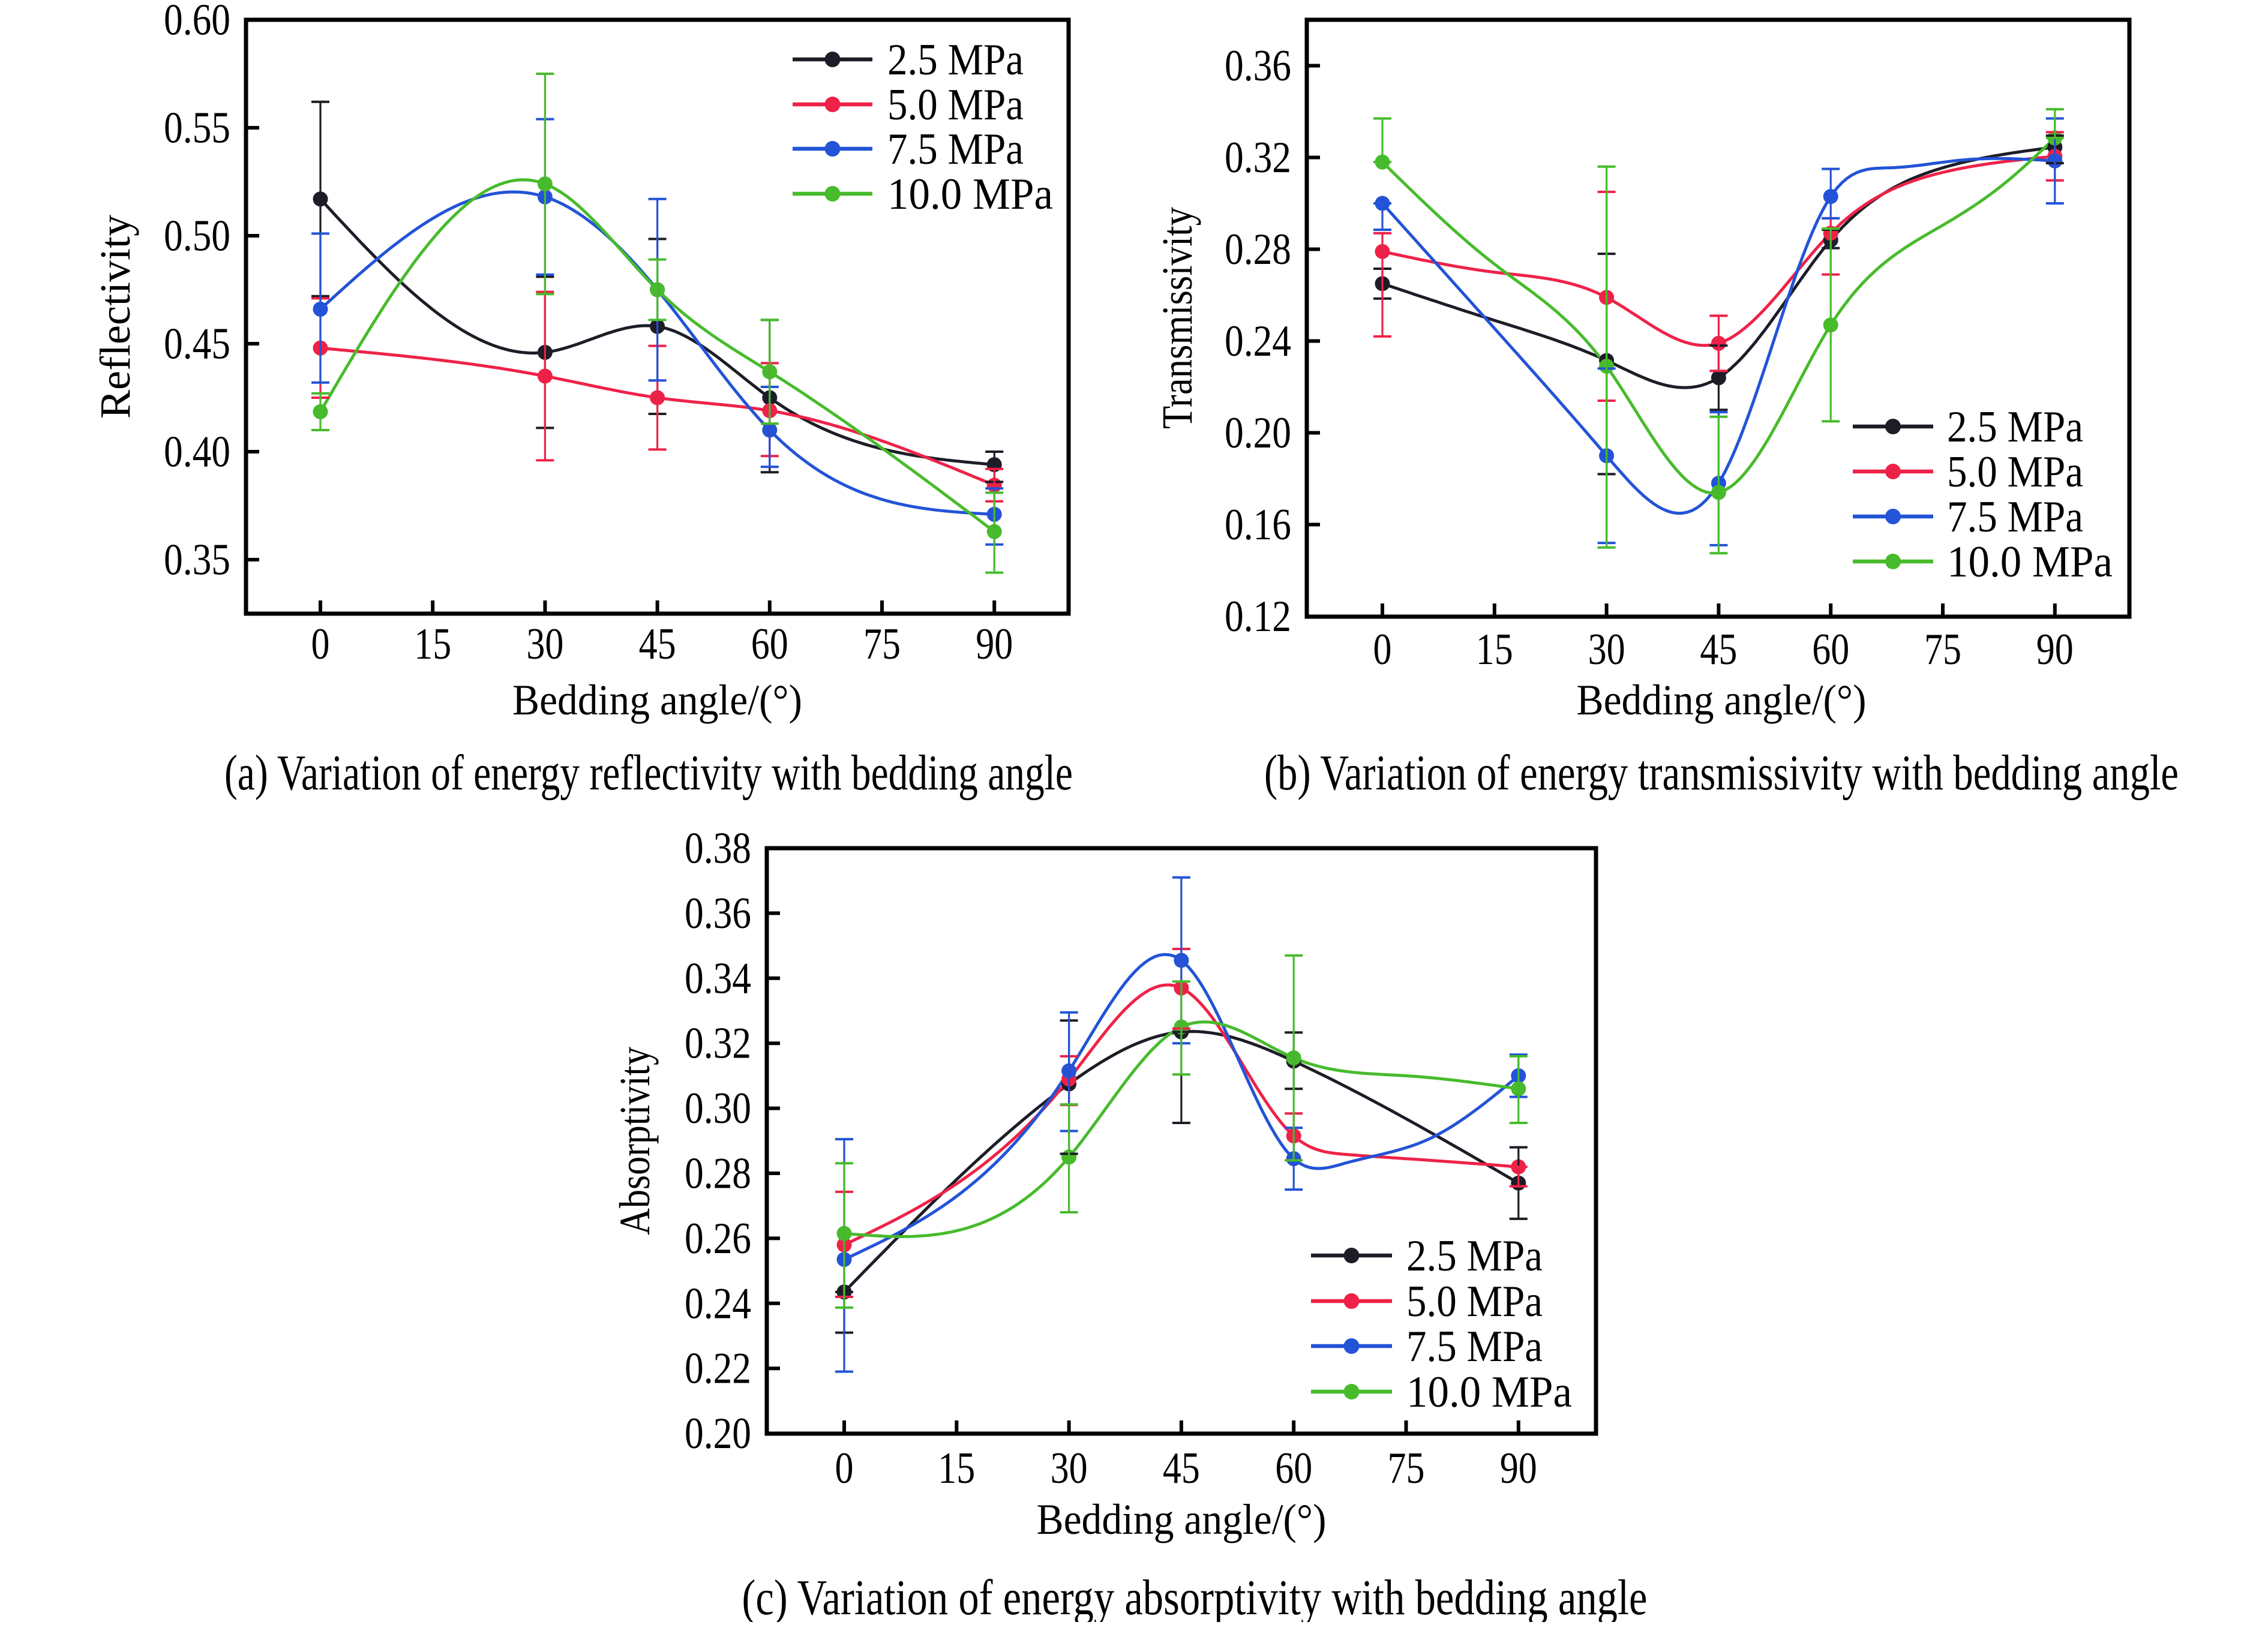 The width and height of the screenshot is (2268, 1625). Describe the element at coordinates (718, 848) in the screenshot. I see `svg-text: 0.38` at that location.